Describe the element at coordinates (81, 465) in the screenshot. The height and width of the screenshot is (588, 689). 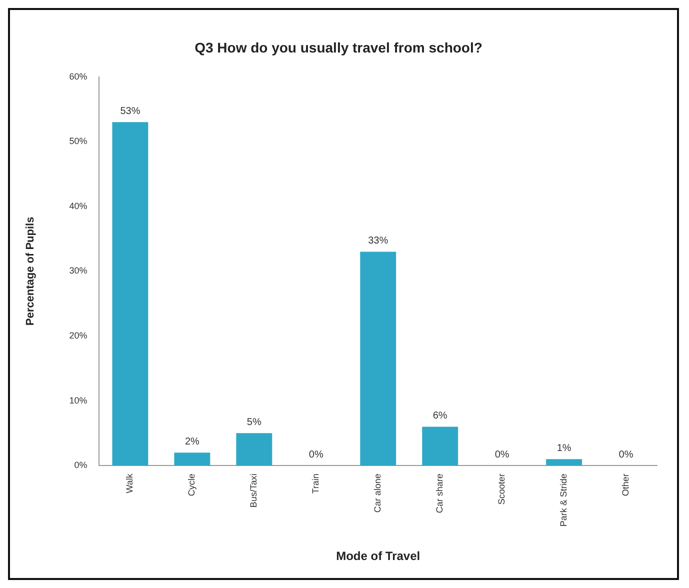
I see `y-tick-label: 0%` at that location.